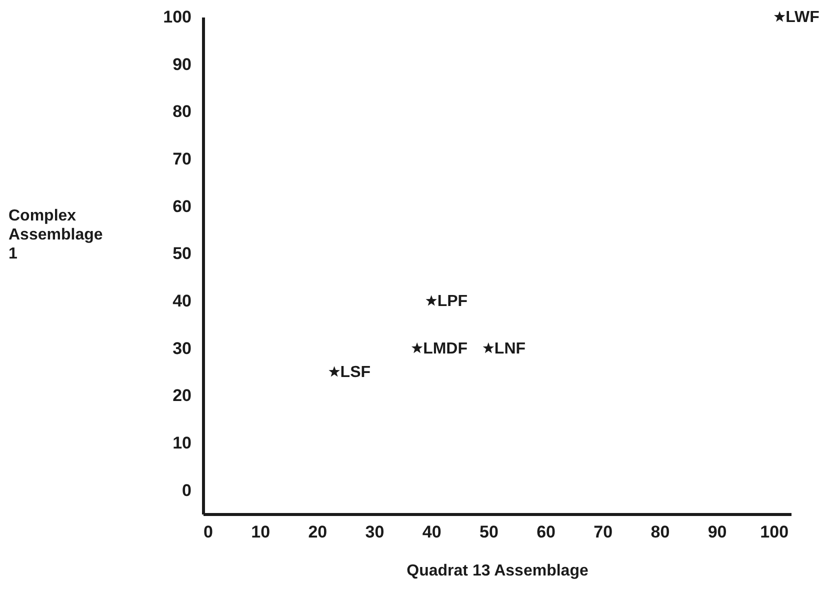  What do you see at coordinates (55, 235) in the screenshot?
I see `y-axis-title: Complex Assemblage 1` at bounding box center [55, 235].